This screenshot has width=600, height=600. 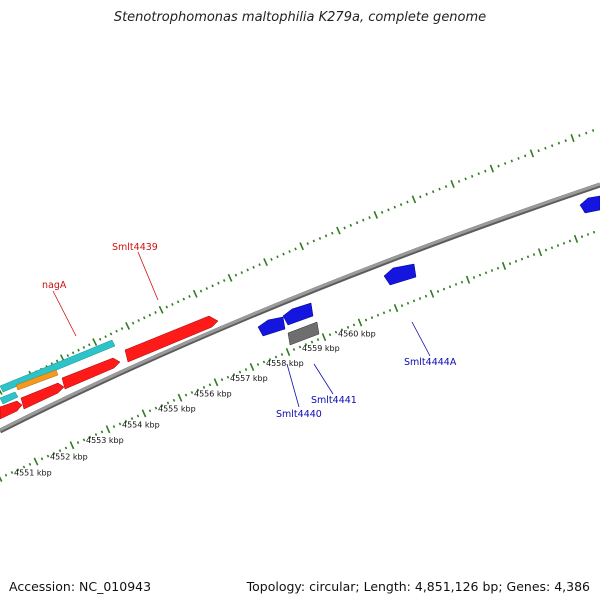 I want to click on tick-label: 4553 kbp, so click(x=105, y=440).